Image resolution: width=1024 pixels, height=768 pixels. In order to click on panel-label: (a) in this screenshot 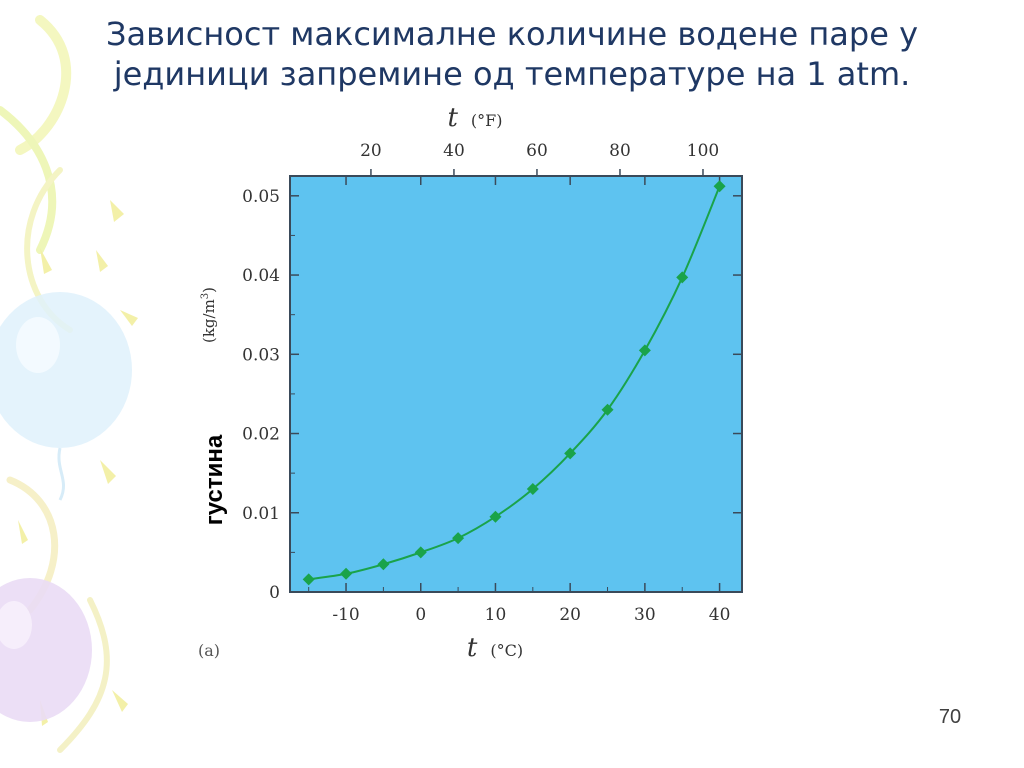, I will do `click(209, 650)`.